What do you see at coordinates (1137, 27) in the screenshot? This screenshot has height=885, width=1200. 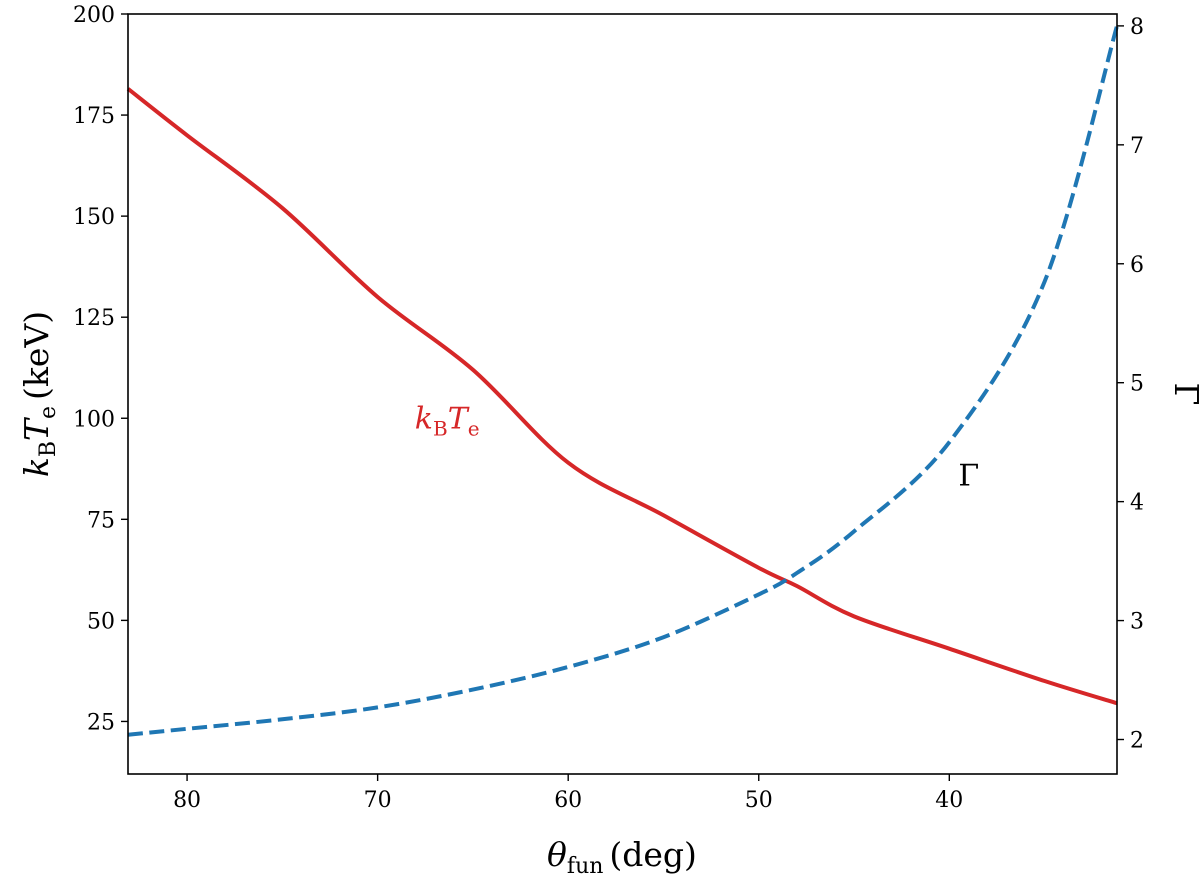 I see `y-right-tick-label: 8` at bounding box center [1137, 27].